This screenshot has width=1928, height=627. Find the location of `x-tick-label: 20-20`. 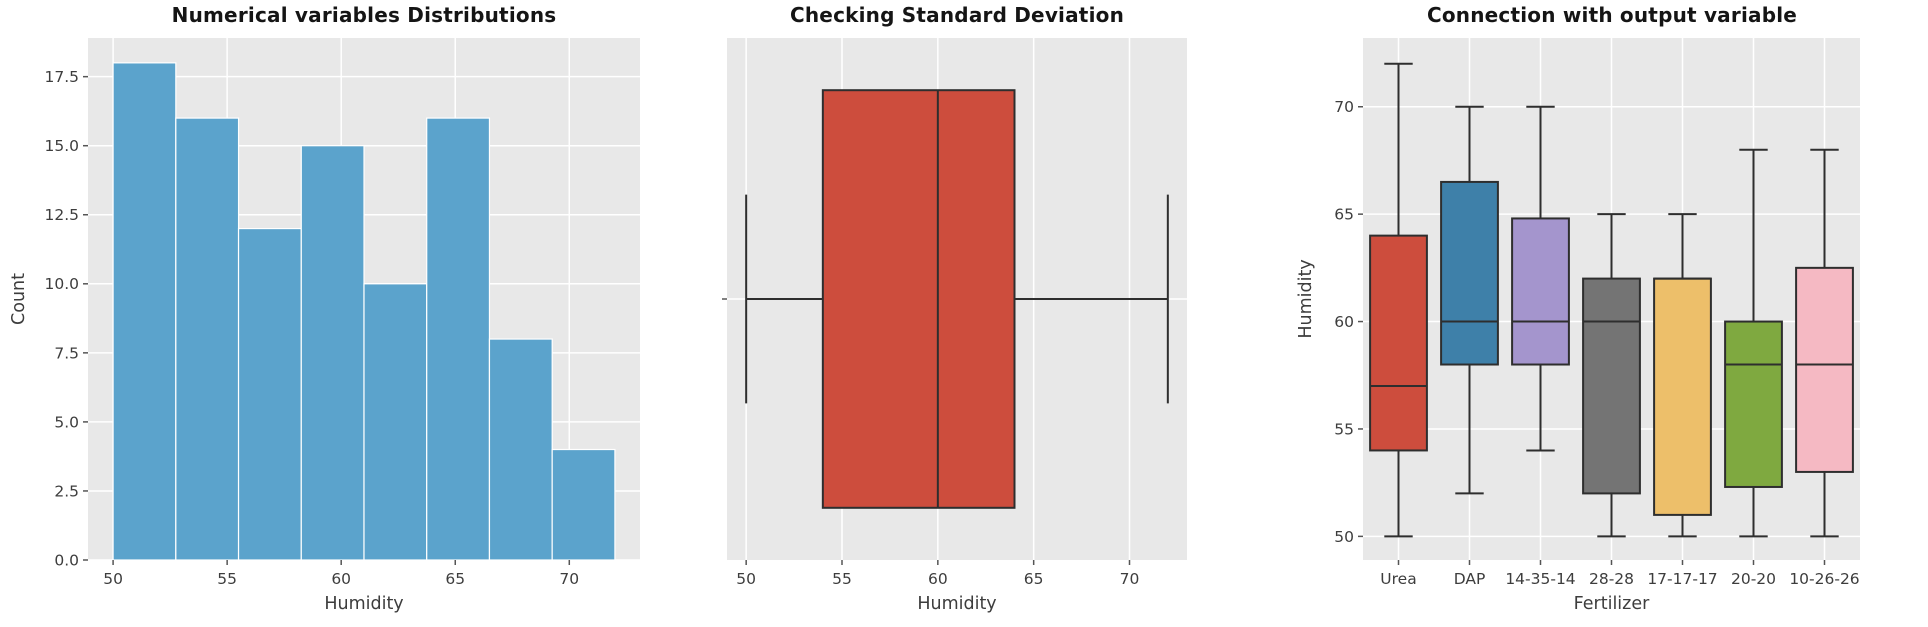

x-tick-label: 20-20 is located at coordinates (1753, 579).